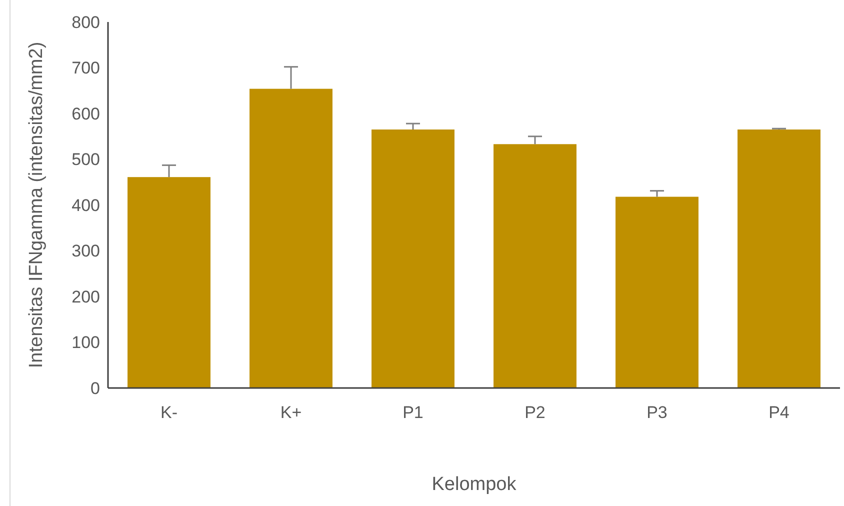  What do you see at coordinates (474, 484) in the screenshot?
I see `x-axis-title: Kelompok` at bounding box center [474, 484].